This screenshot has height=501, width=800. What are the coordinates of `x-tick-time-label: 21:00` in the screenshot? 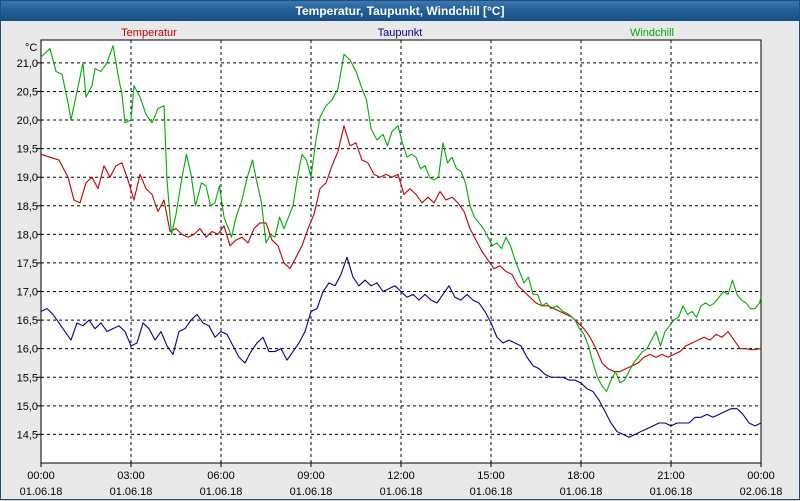 It's located at (671, 476).